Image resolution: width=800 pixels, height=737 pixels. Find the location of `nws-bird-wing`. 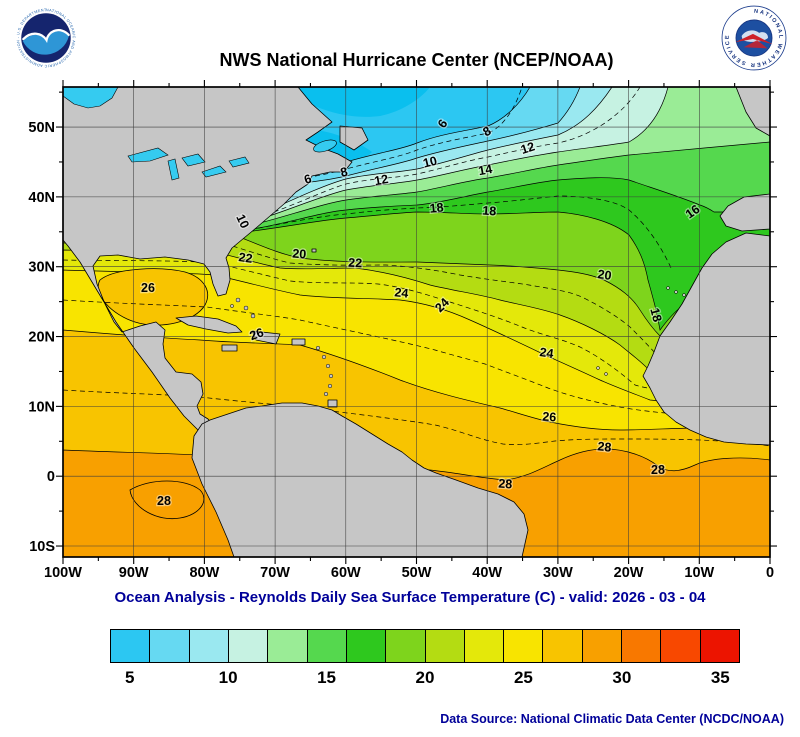

nws-bird-wing is located at coordinates (755, 44).